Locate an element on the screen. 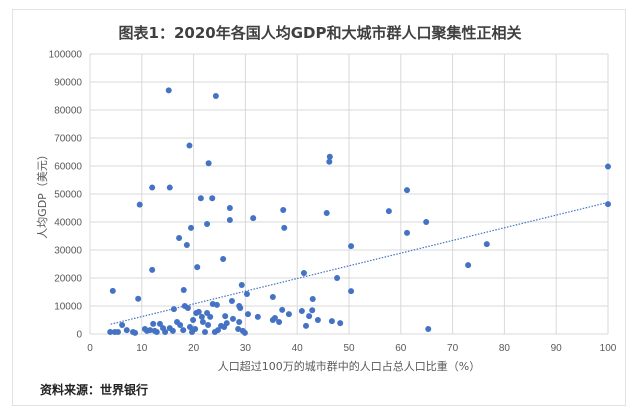  x-tick-label: 80 is located at coordinates (505, 348).